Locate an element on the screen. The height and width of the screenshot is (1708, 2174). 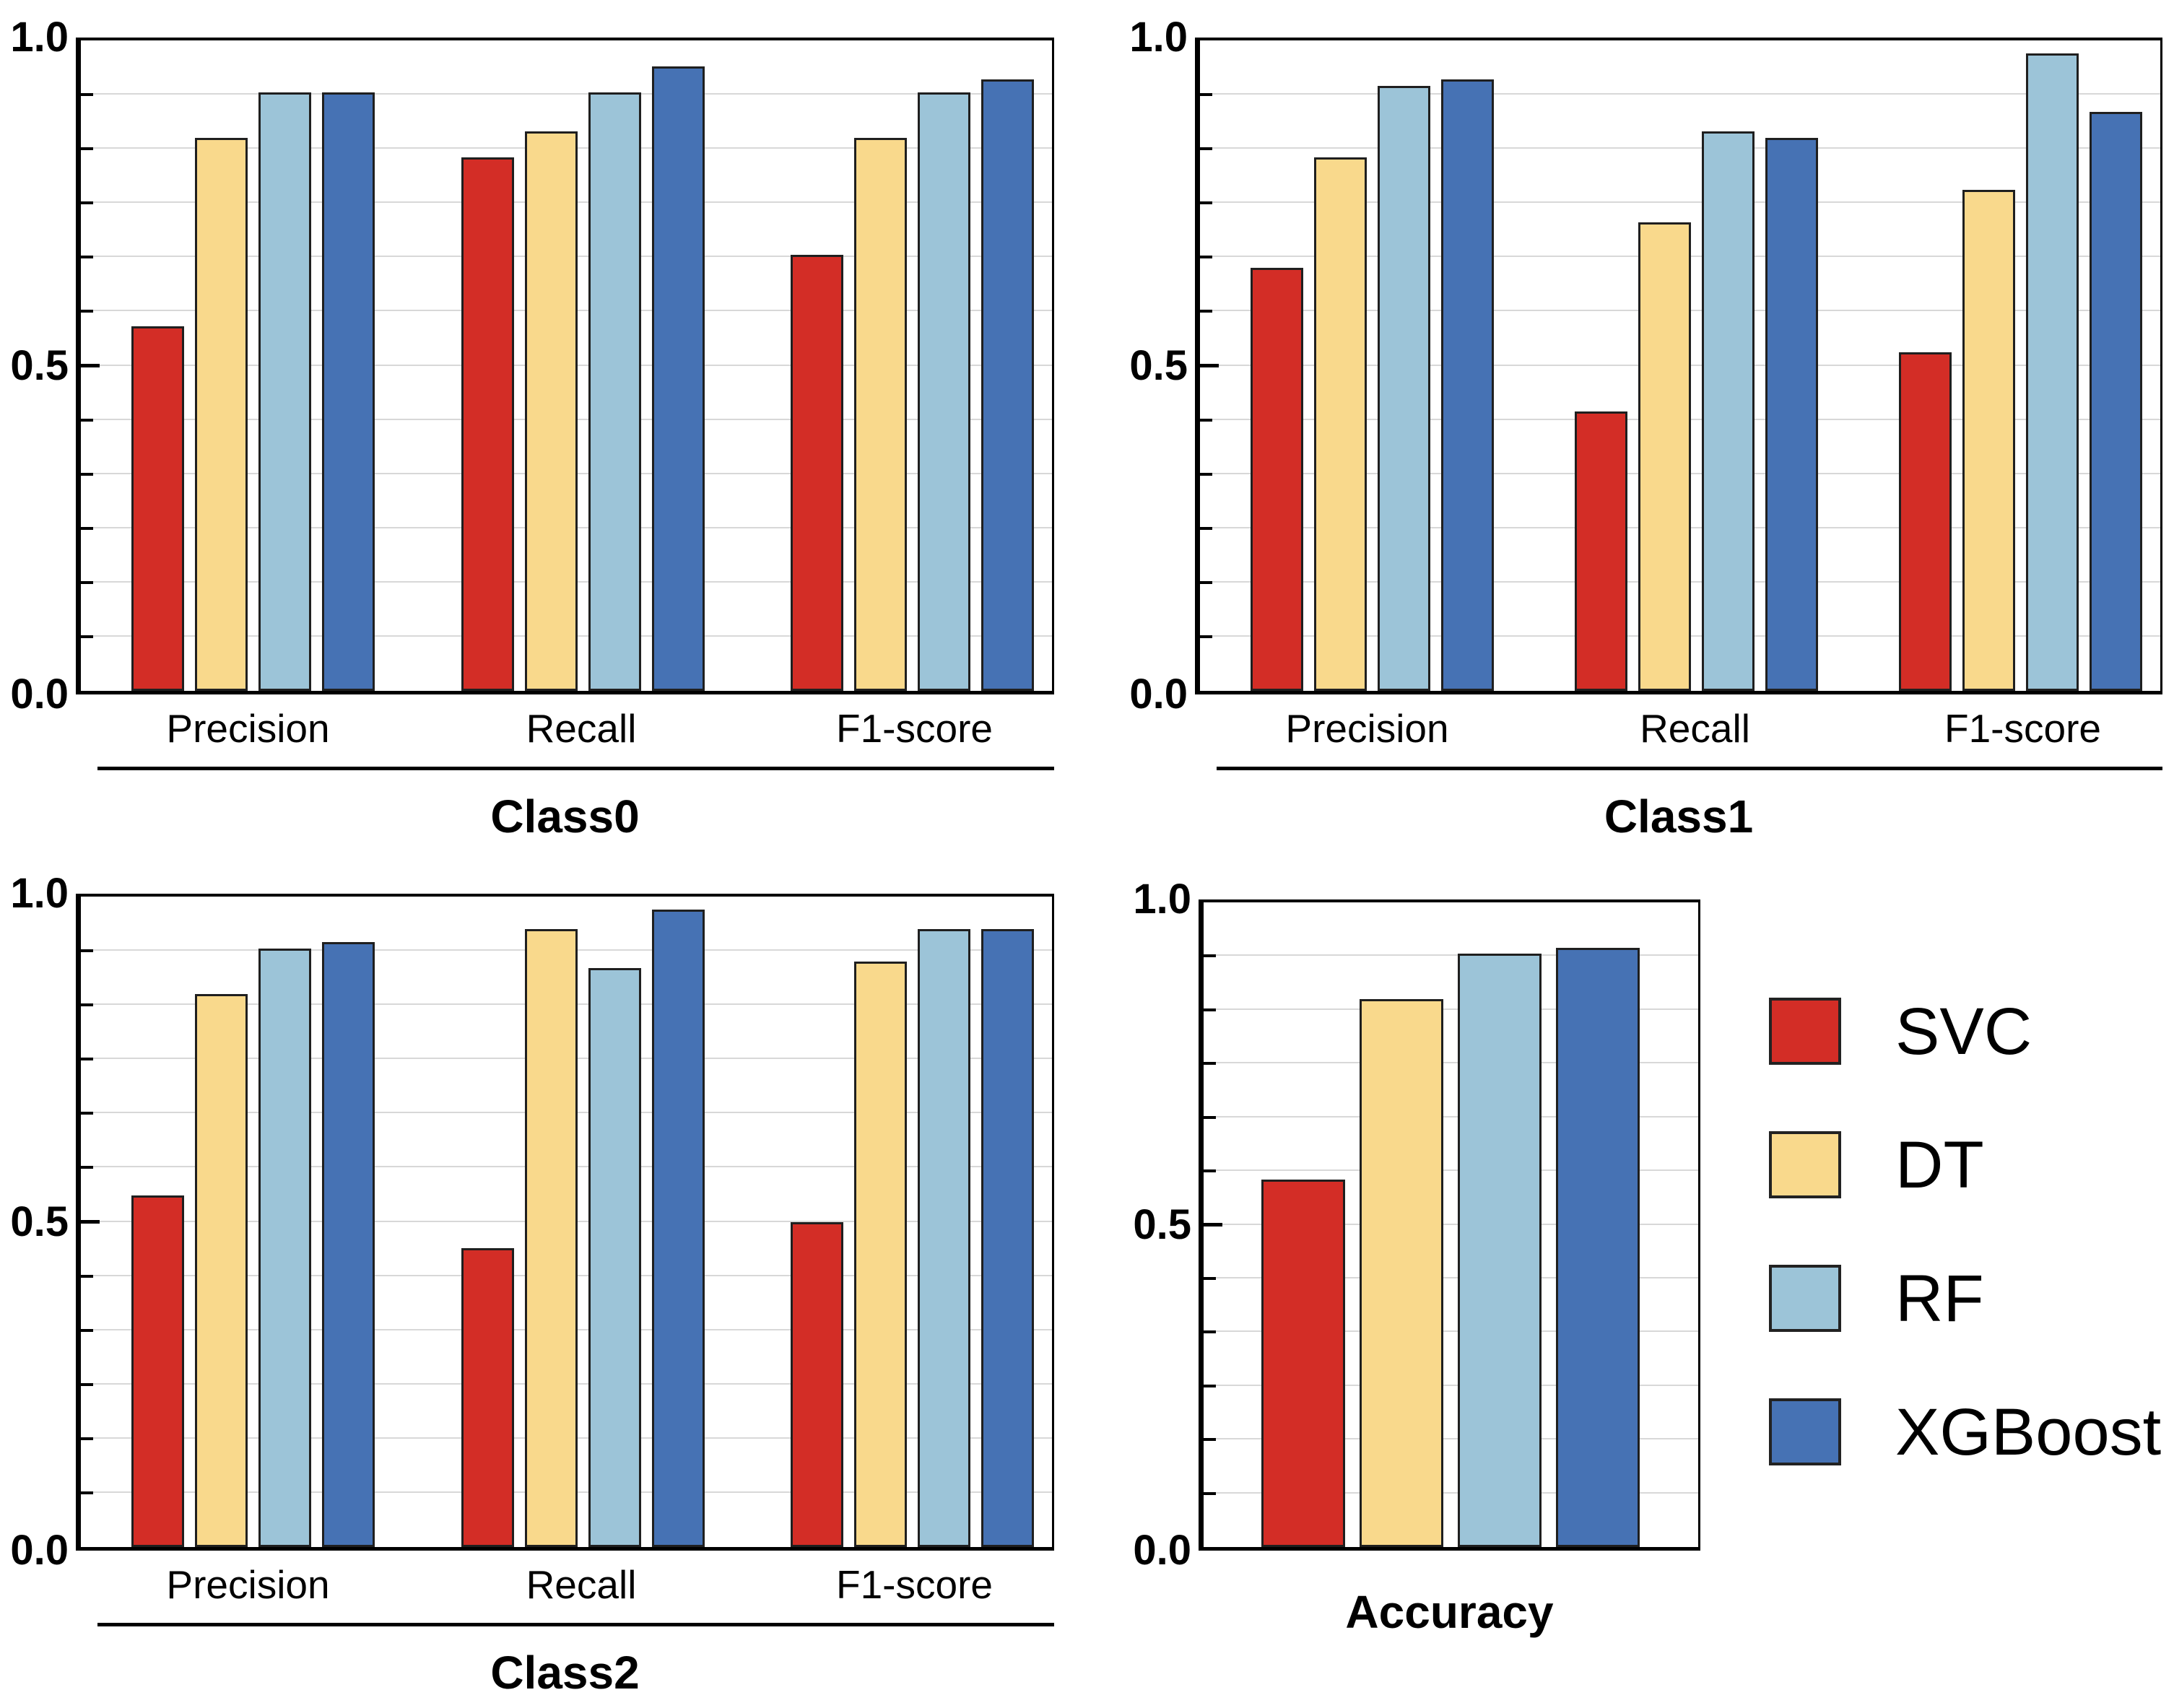
bar-xgboost-accuracy is located at coordinates (1598, 1247).